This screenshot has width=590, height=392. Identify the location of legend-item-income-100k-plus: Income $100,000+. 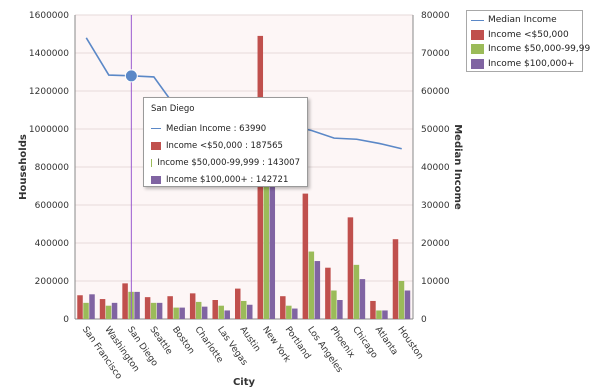
(524, 64).